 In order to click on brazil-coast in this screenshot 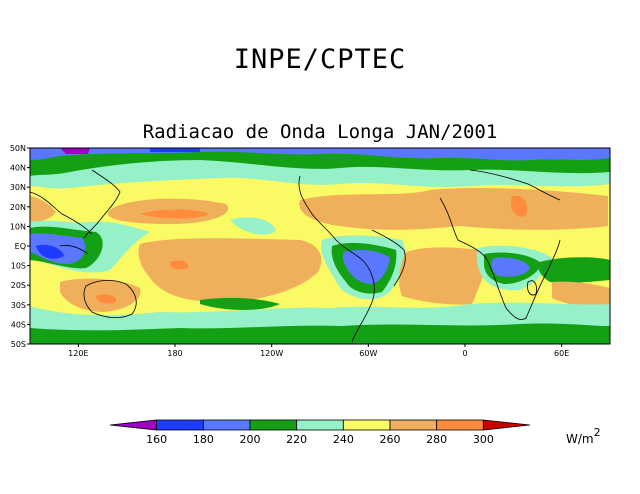, I will do `click(388, 258)`.